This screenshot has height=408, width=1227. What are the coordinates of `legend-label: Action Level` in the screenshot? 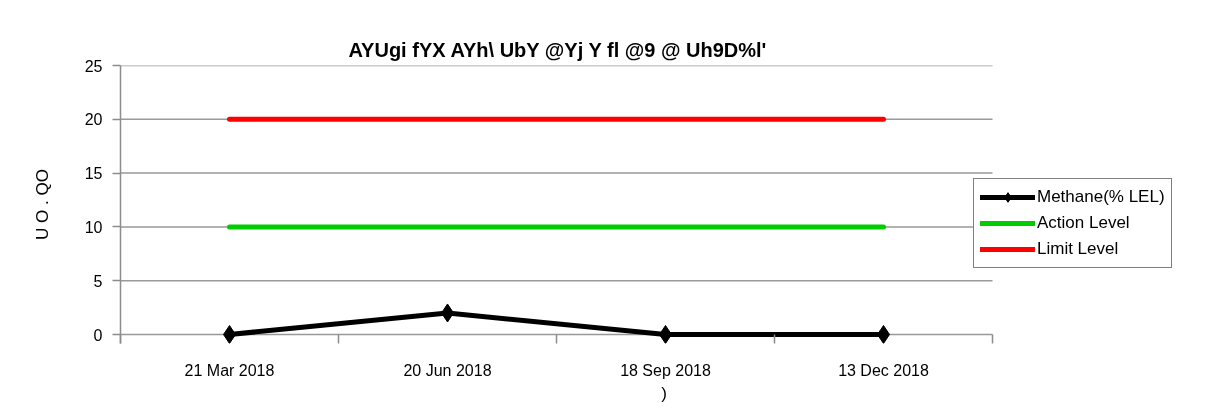 It's located at (1083, 223).